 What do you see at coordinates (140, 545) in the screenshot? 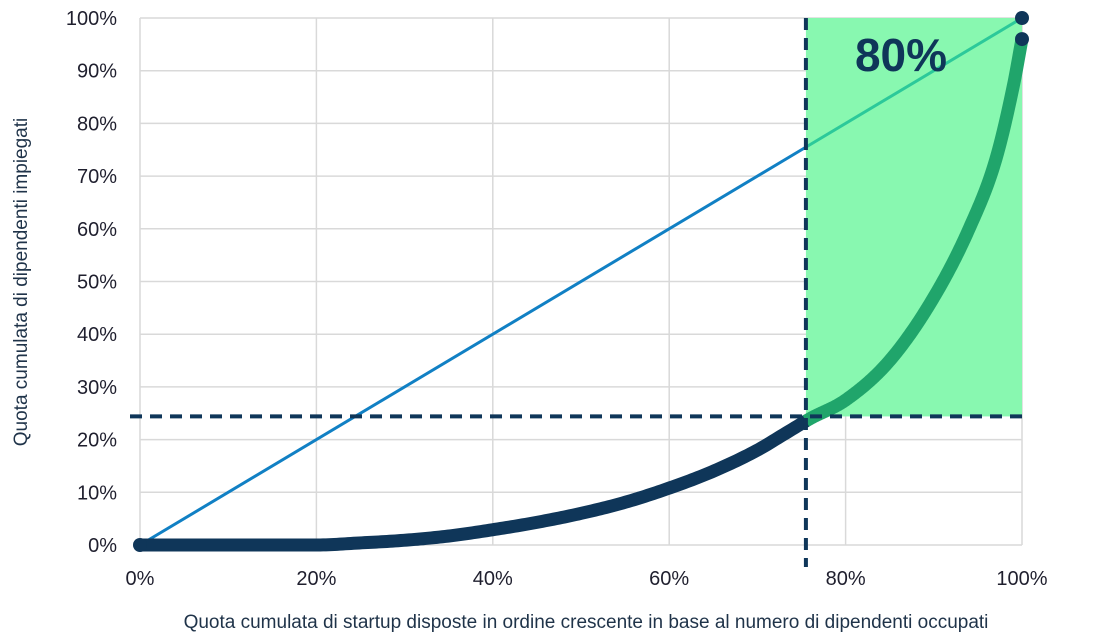
I see `curve-start-point` at bounding box center [140, 545].